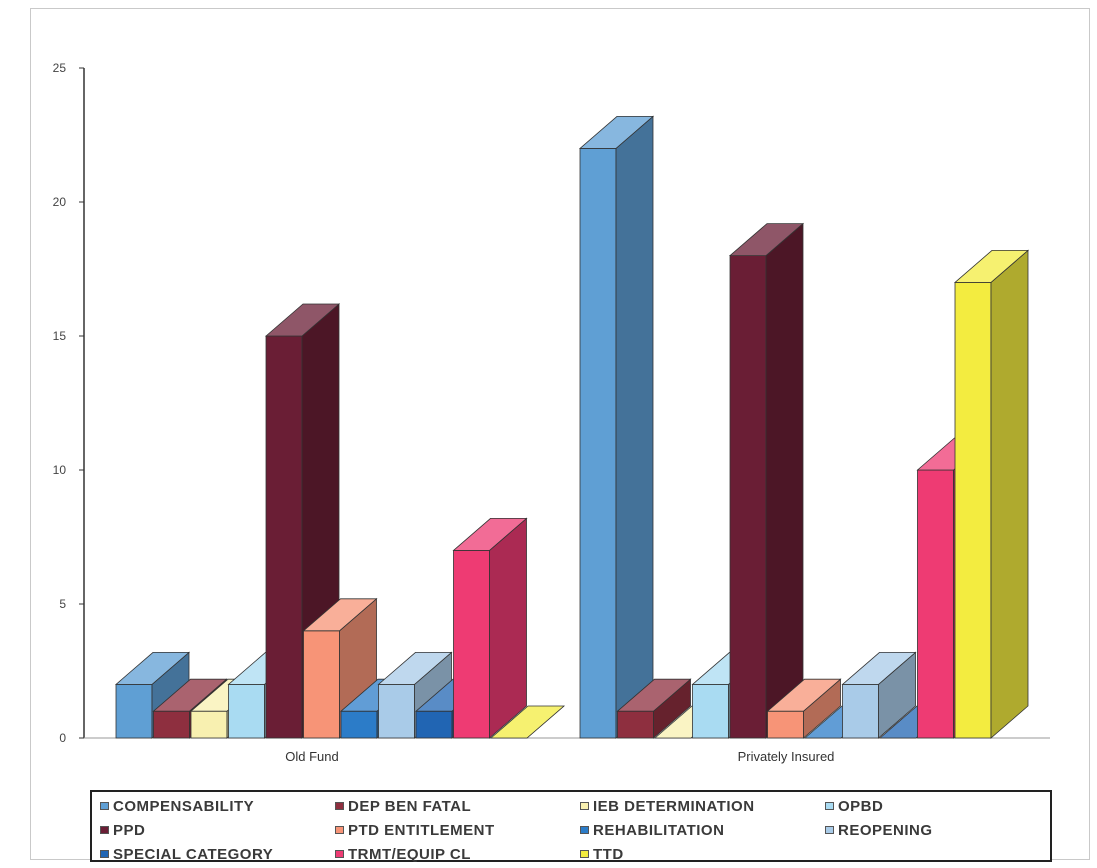  Describe the element at coordinates (409, 854) in the screenshot. I see `legend-label: TRMT/EQUIP CL` at that location.